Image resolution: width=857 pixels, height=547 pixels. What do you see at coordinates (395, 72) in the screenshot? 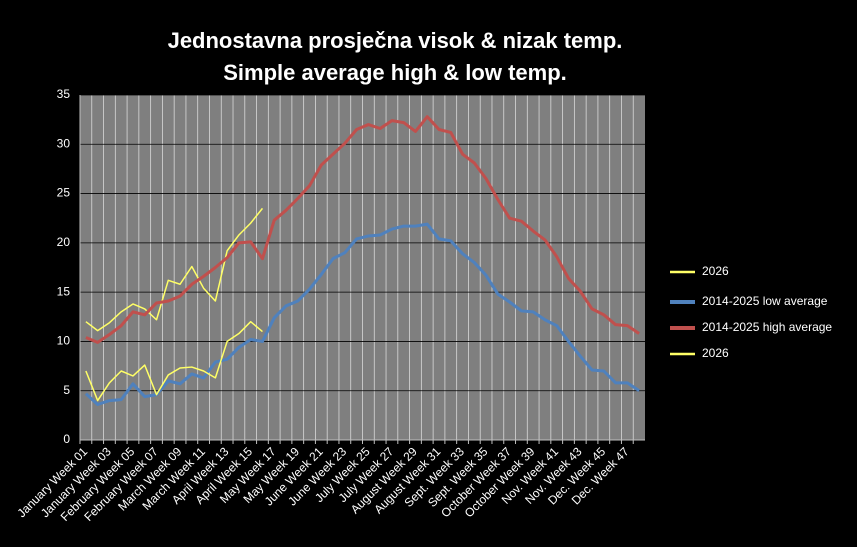
I see `chart-subtitle: Simple average high & low temp.` at bounding box center [395, 72].